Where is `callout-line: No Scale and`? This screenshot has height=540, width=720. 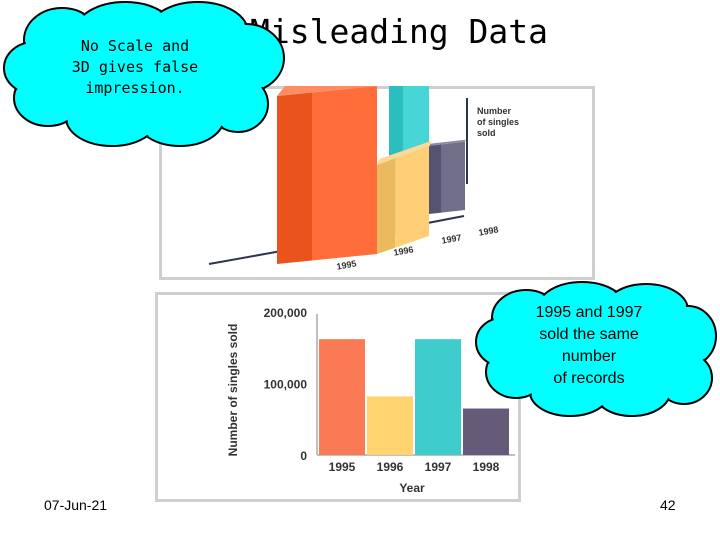
callout-line: No Scale and is located at coordinates (135, 46).